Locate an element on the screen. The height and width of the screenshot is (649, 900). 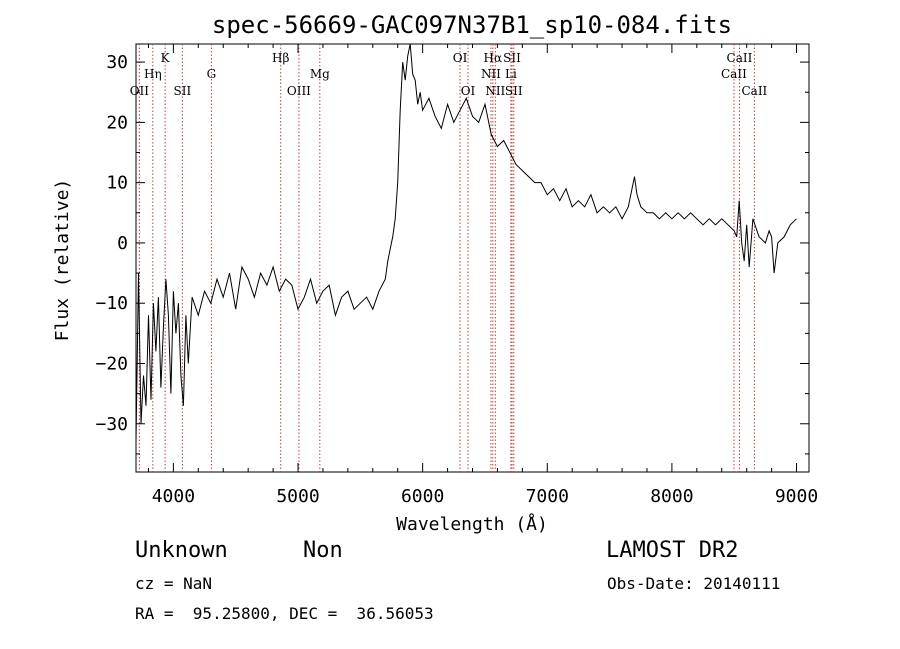
x-tick-label: 5000 is located at coordinates (297, 496).